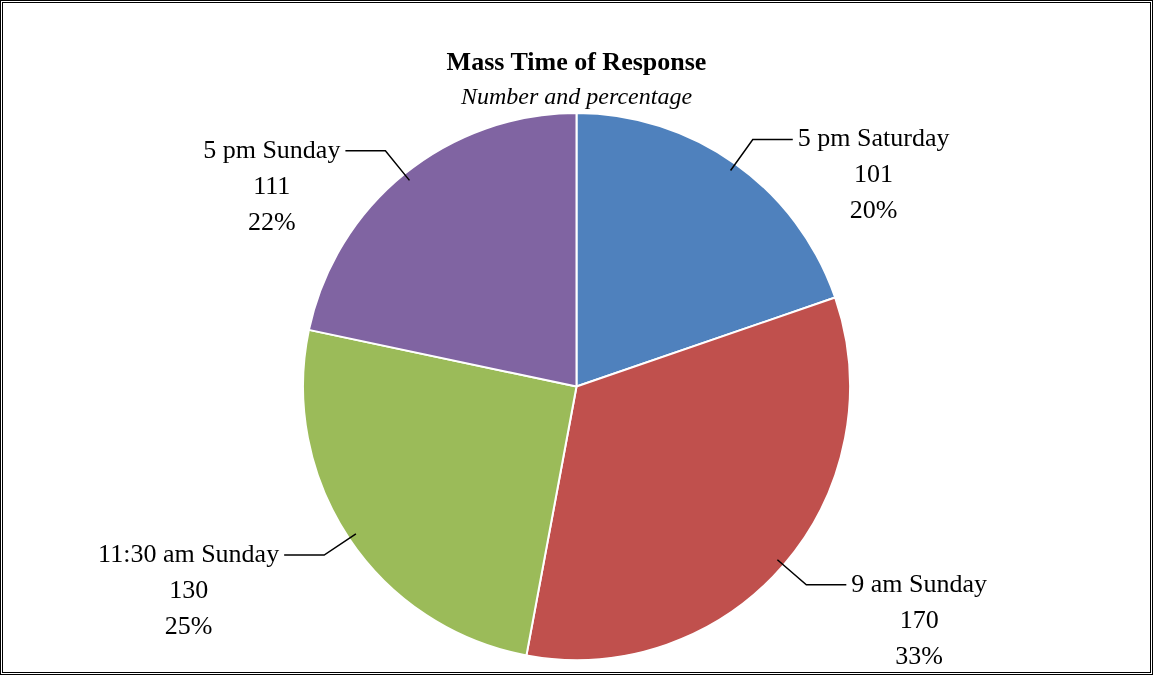 Image resolution: width=1153 pixels, height=675 pixels. Describe the element at coordinates (919, 637) in the screenshot. I see `data-label: 170 33%` at that location.